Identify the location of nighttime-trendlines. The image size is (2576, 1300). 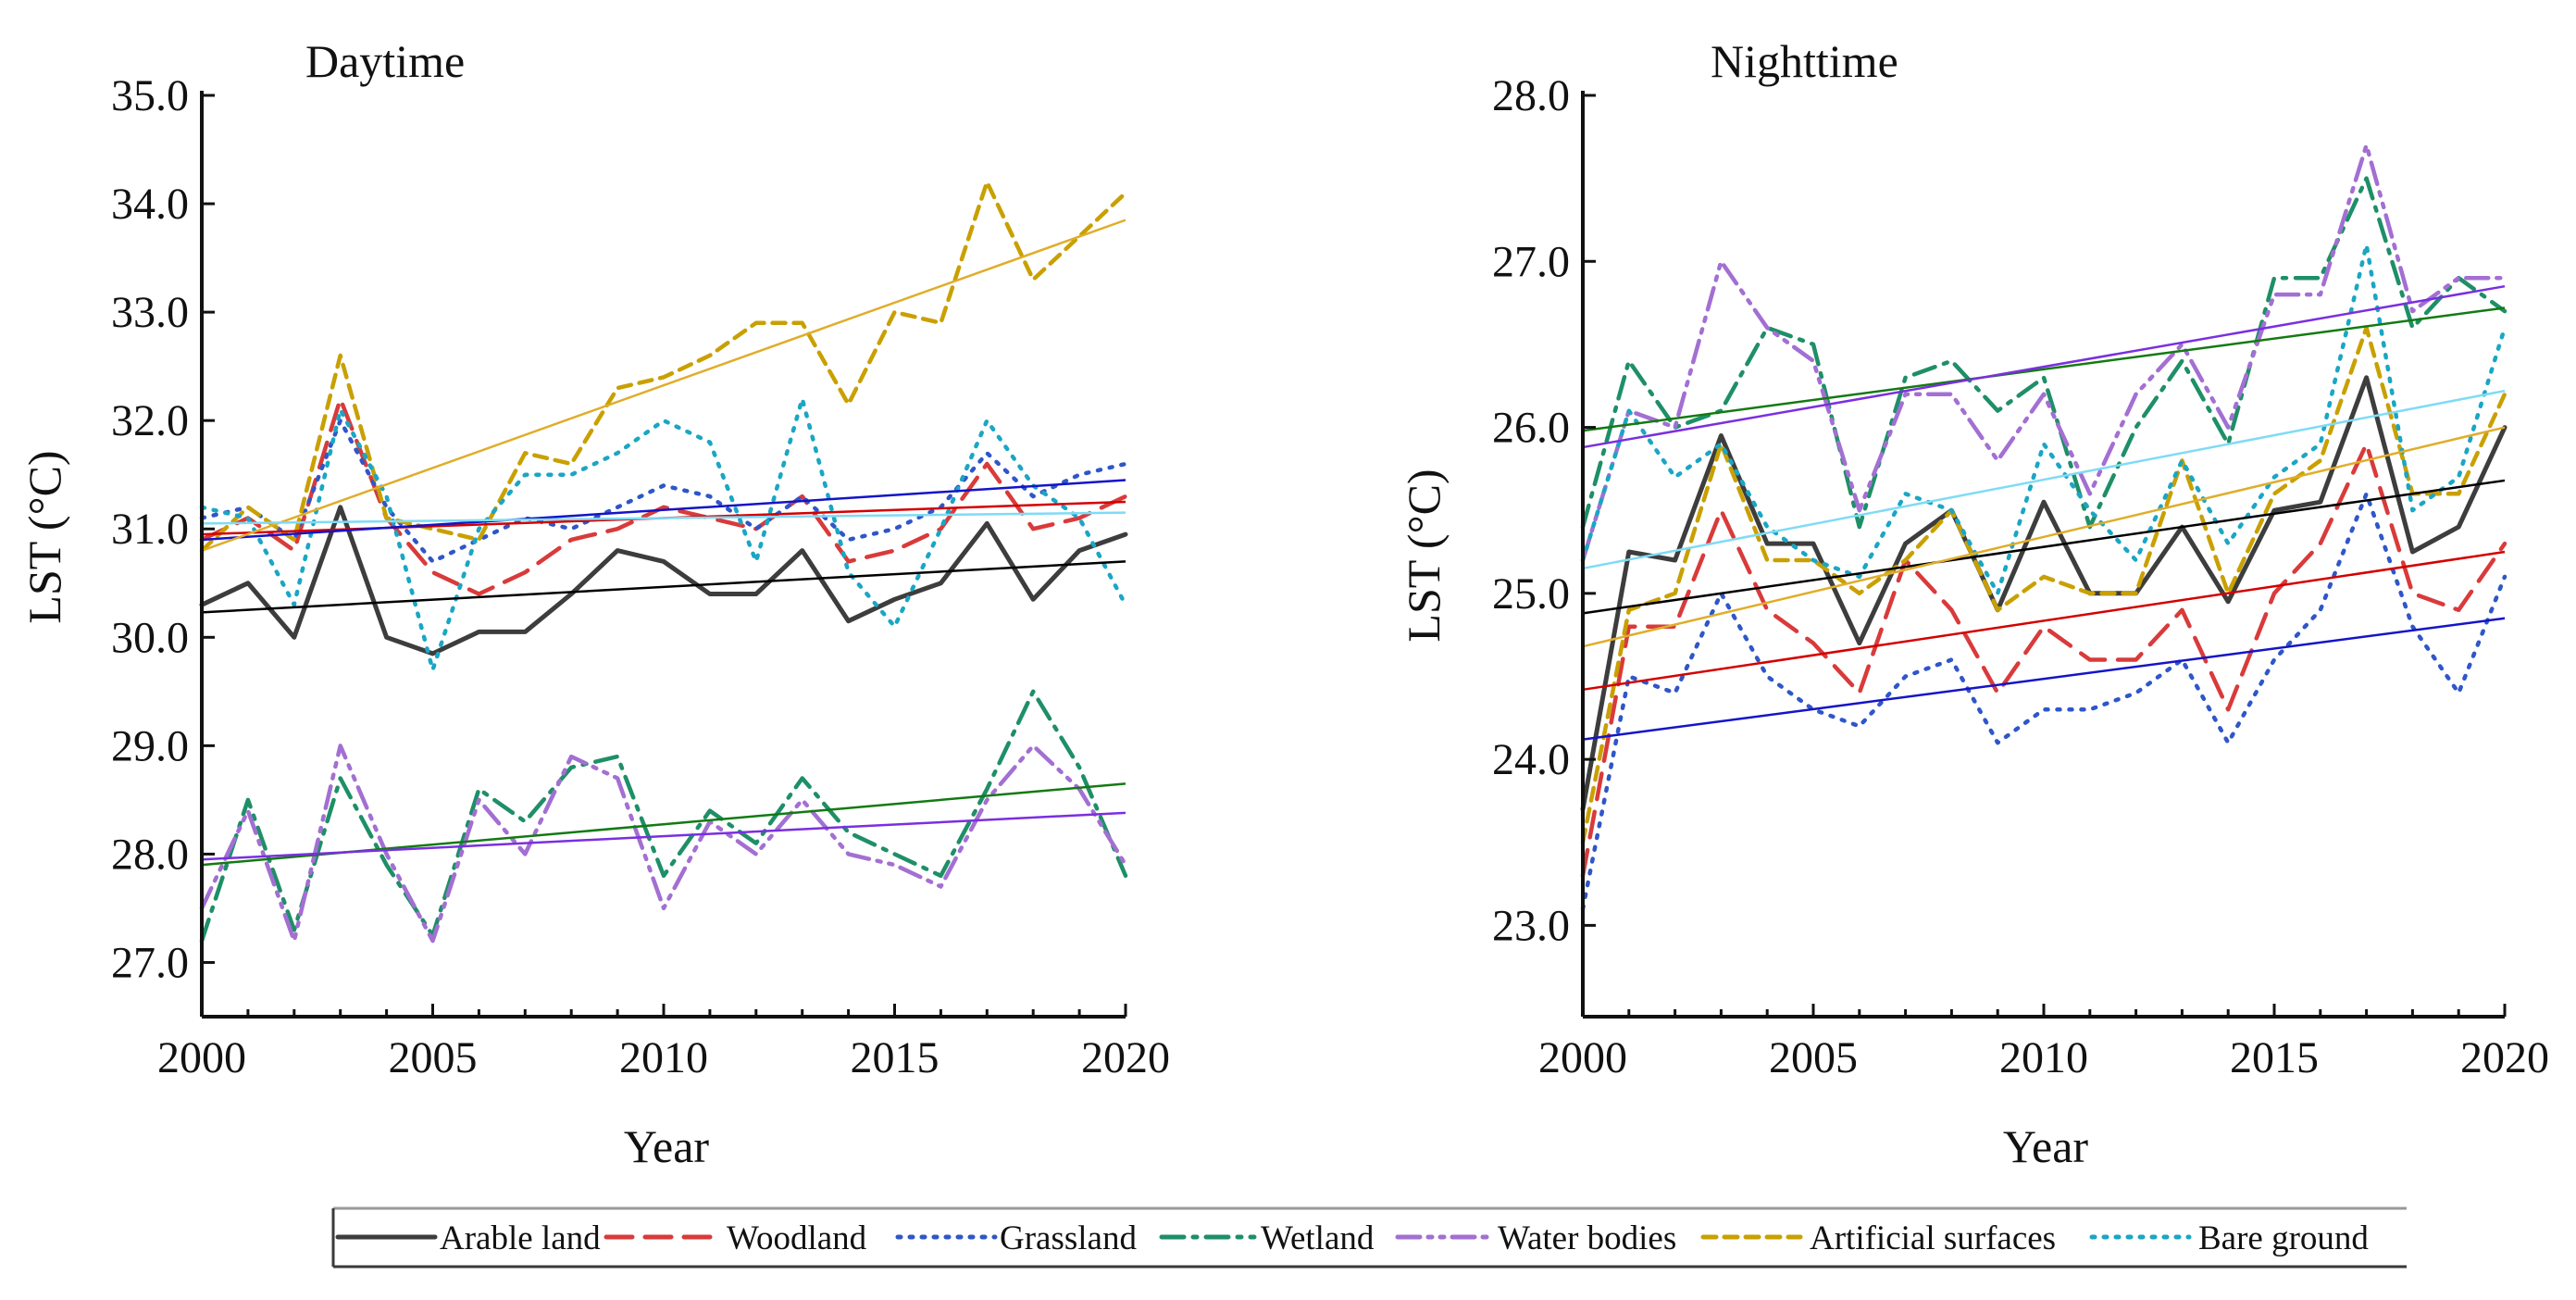
(2044, 512).